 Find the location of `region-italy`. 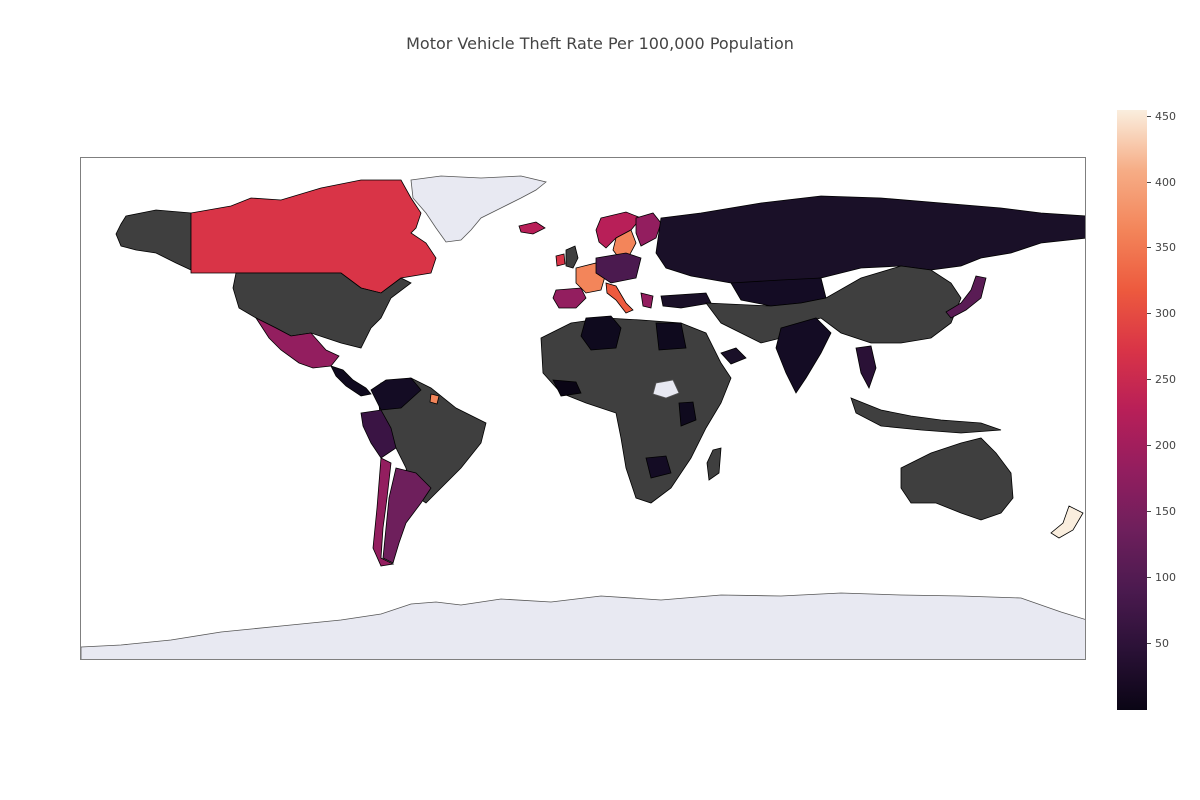

region-italy is located at coordinates (619, 298).